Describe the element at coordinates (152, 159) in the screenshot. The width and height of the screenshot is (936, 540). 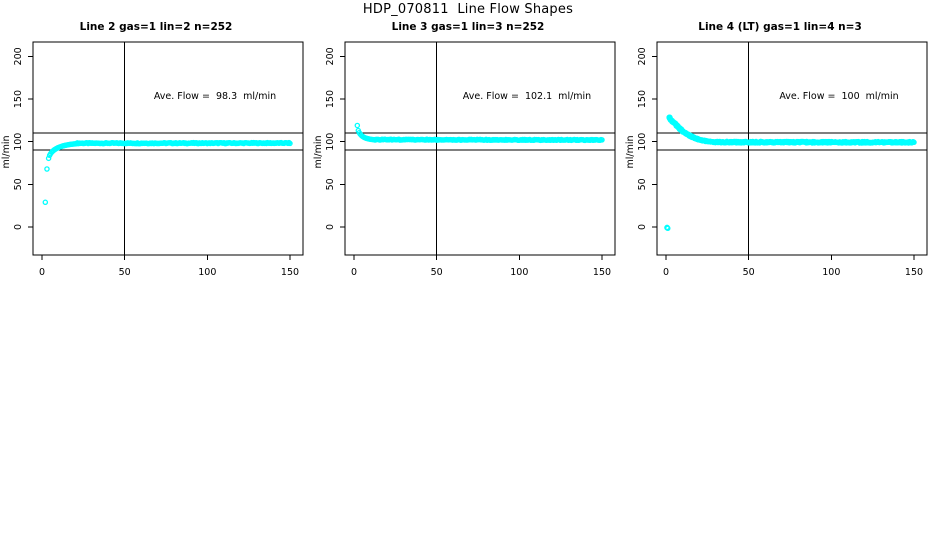
I see `scatter-plot-line2: 0 50 100 150 0 50 100 150 200 ml/min` at that location.